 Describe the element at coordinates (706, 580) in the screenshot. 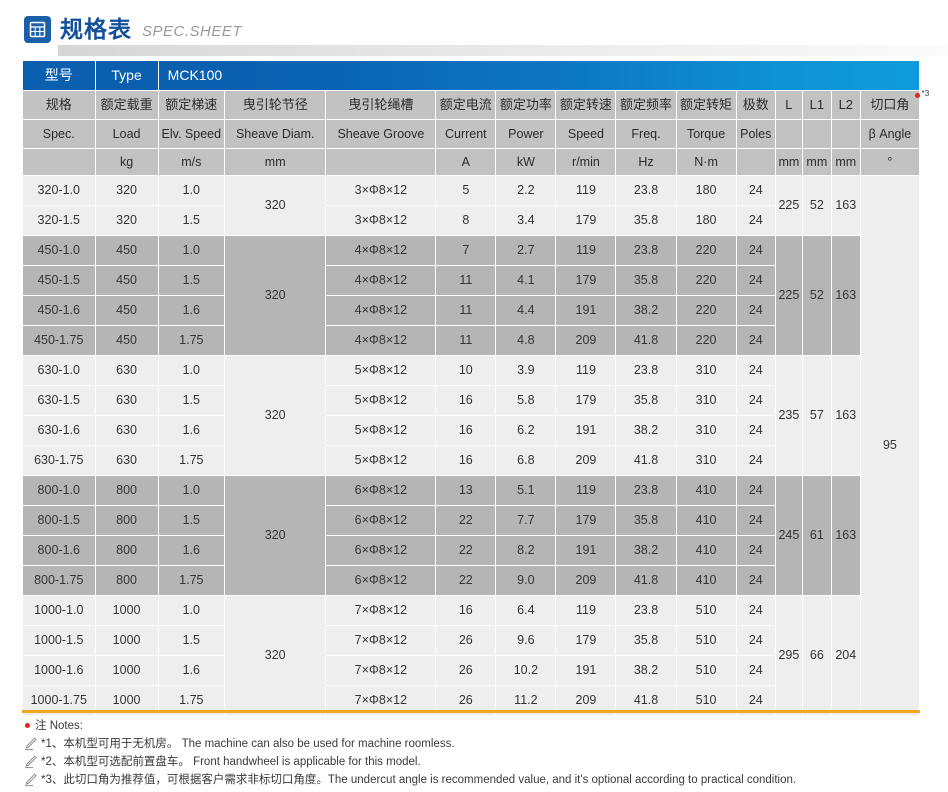

I see `cell-torque: 410` at that location.